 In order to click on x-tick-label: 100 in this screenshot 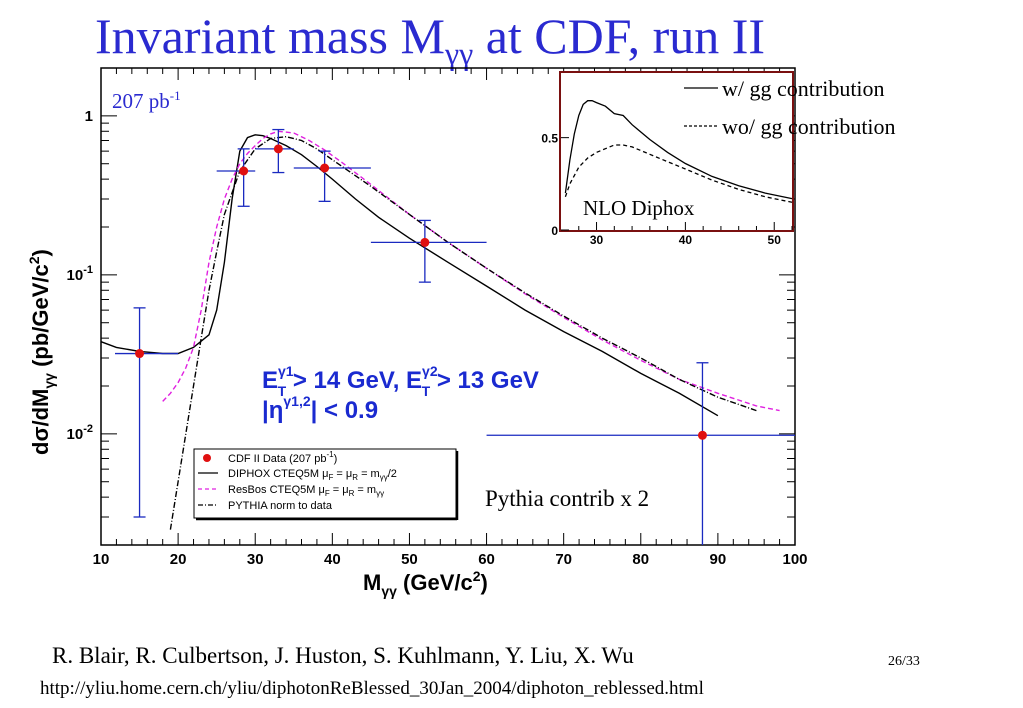, I will do `click(794, 559)`.